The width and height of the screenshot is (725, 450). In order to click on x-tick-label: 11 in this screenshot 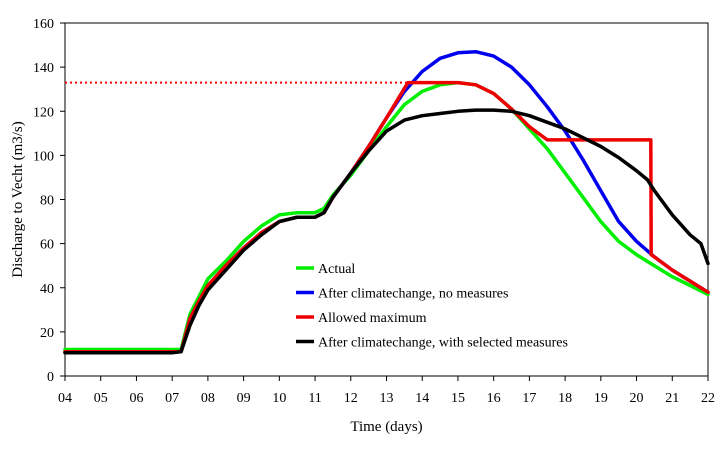, I will do `click(314, 398)`.